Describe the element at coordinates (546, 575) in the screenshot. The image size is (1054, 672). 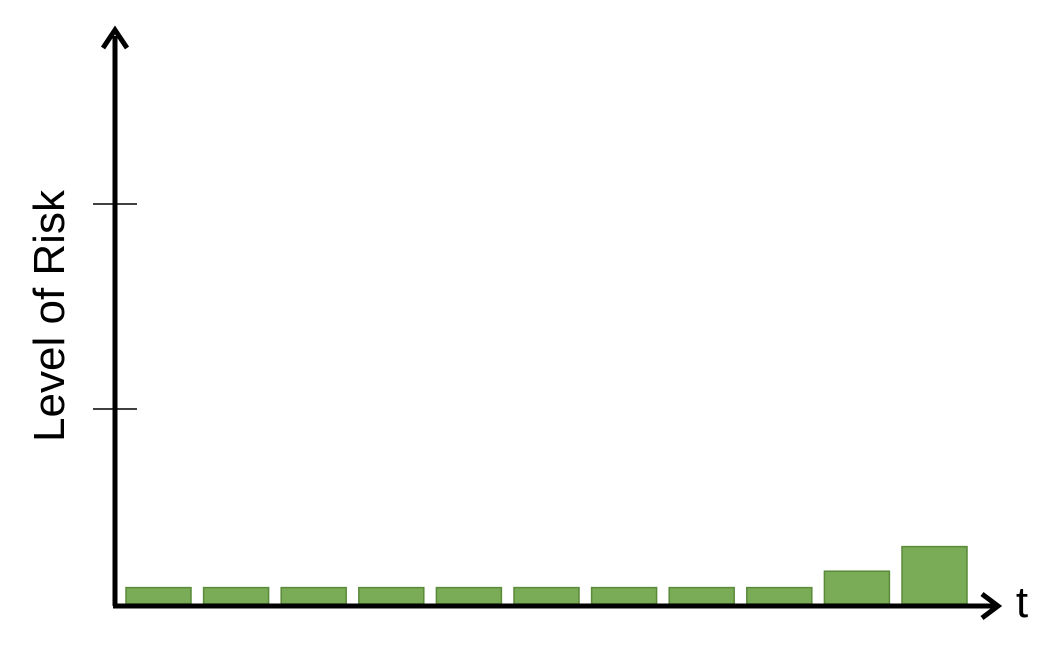
I see `bars-group` at that location.